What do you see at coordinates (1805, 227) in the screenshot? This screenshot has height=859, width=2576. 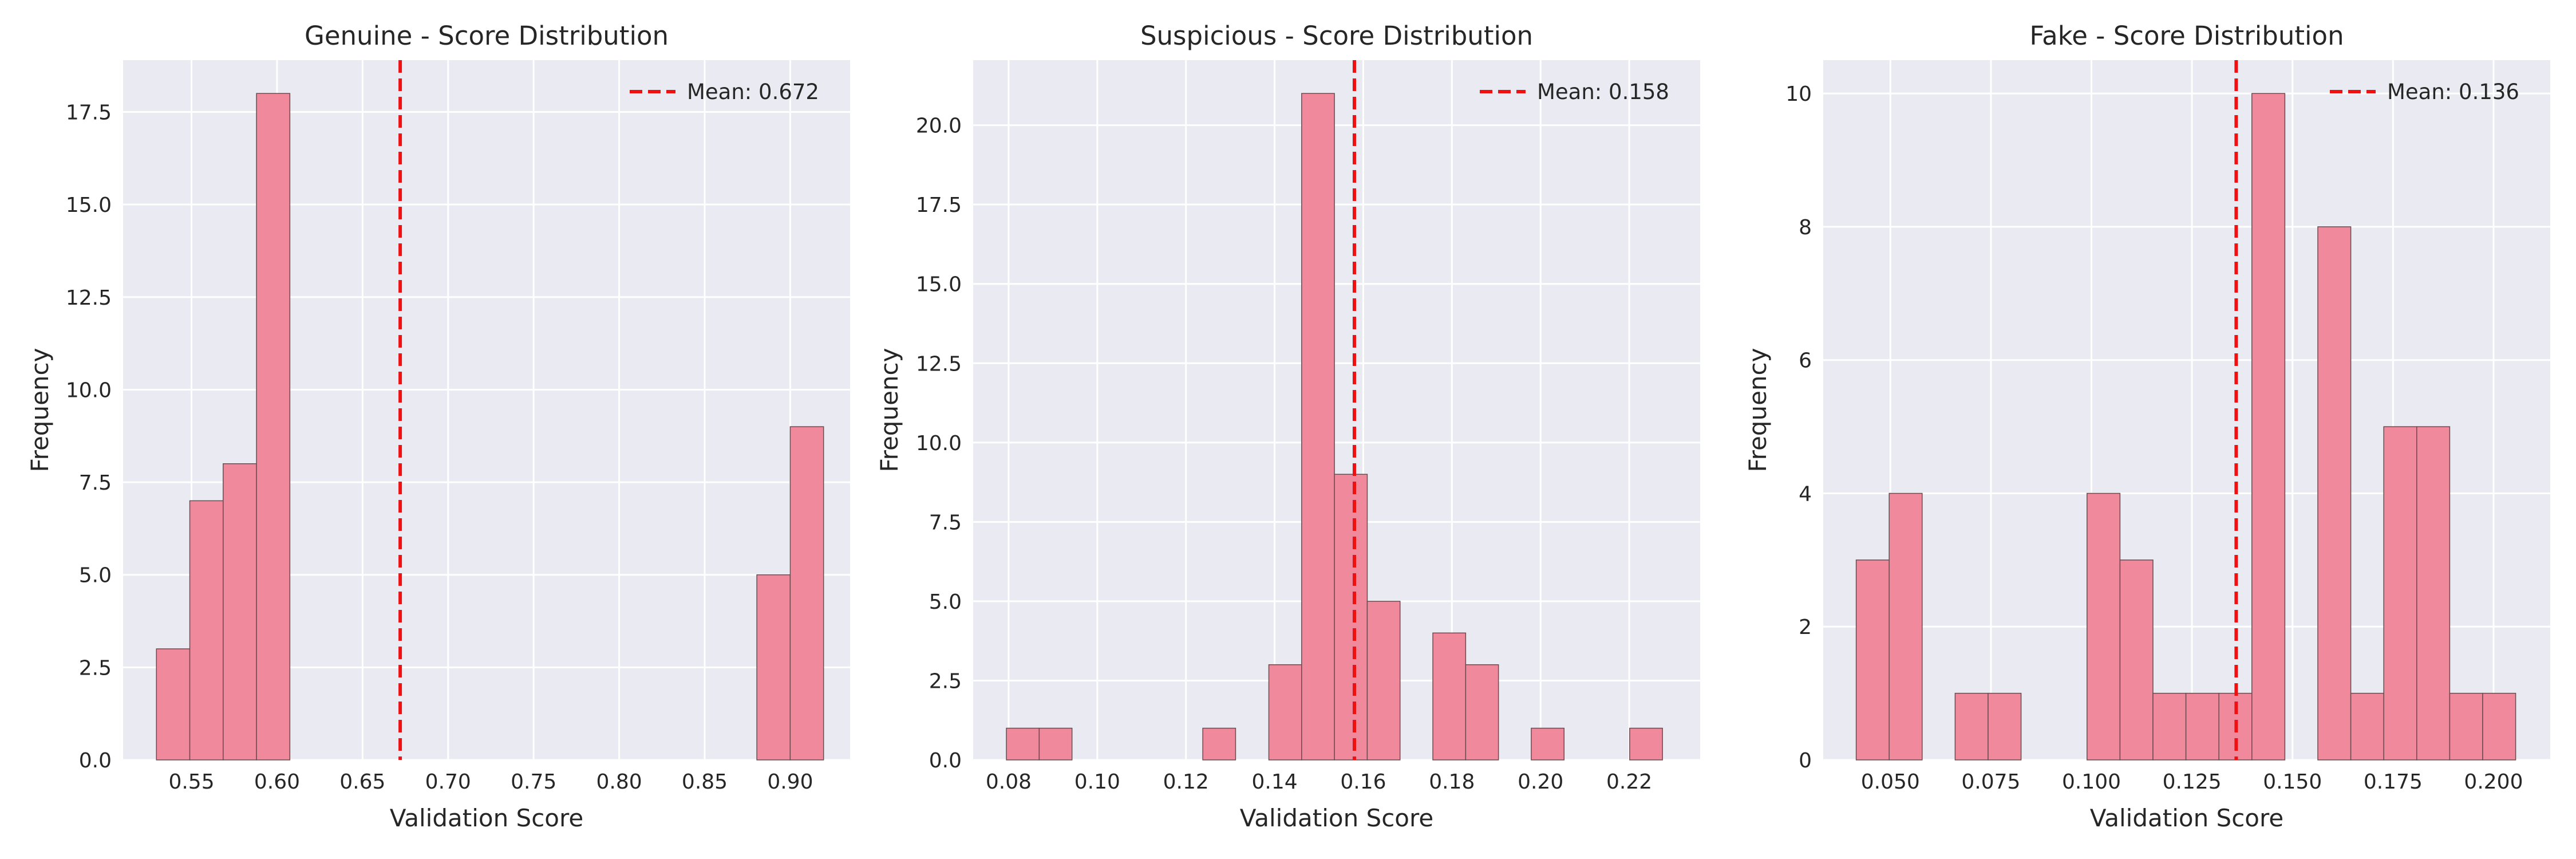 I see `fake-y-tick-label: 8` at bounding box center [1805, 227].